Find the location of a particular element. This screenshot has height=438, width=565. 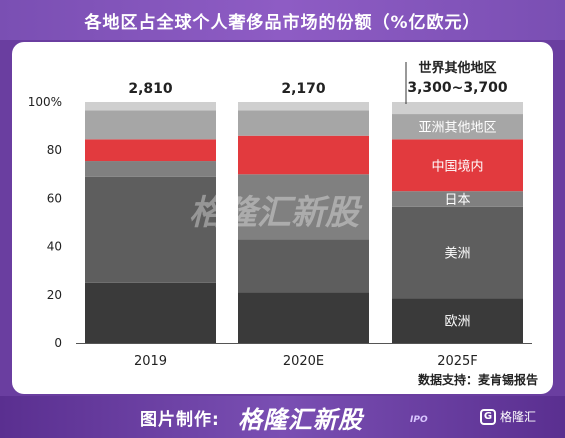

y-tick-label-80: 80 is located at coordinates (54, 150).